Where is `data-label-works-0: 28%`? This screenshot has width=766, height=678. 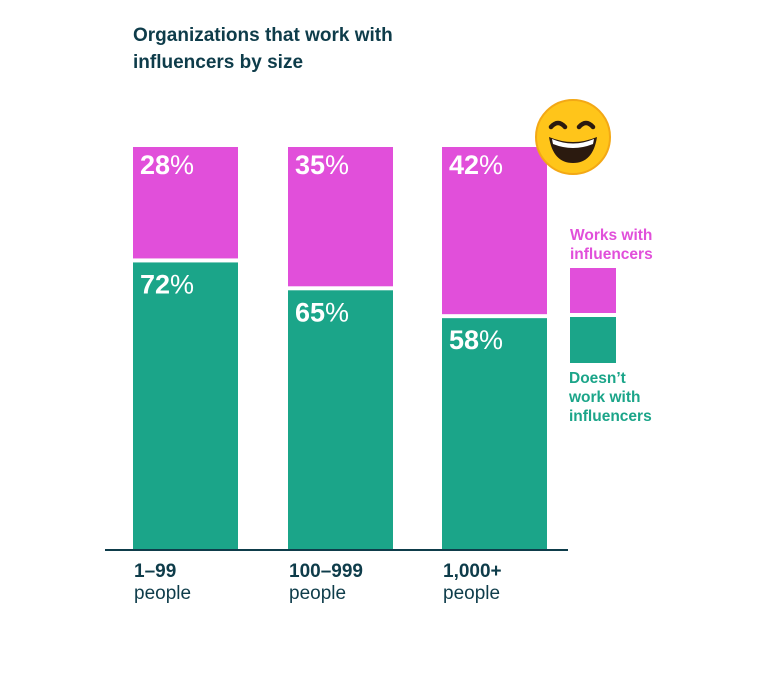 data-label-works-0: 28% is located at coordinates (167, 165).